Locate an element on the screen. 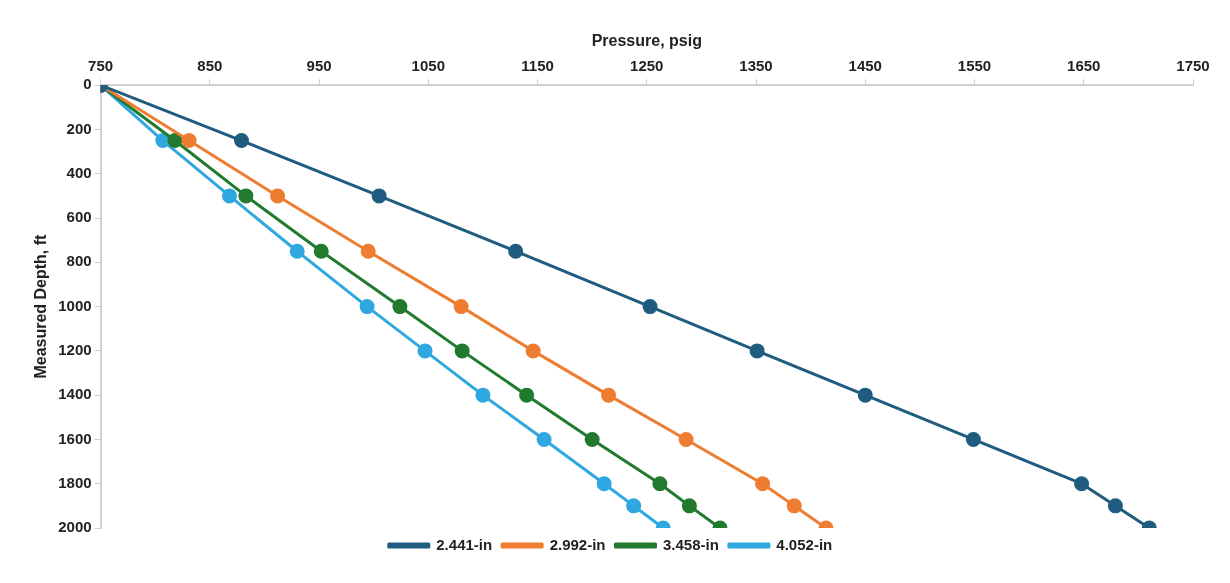  y-tick-label: 2000 is located at coordinates (75, 527).